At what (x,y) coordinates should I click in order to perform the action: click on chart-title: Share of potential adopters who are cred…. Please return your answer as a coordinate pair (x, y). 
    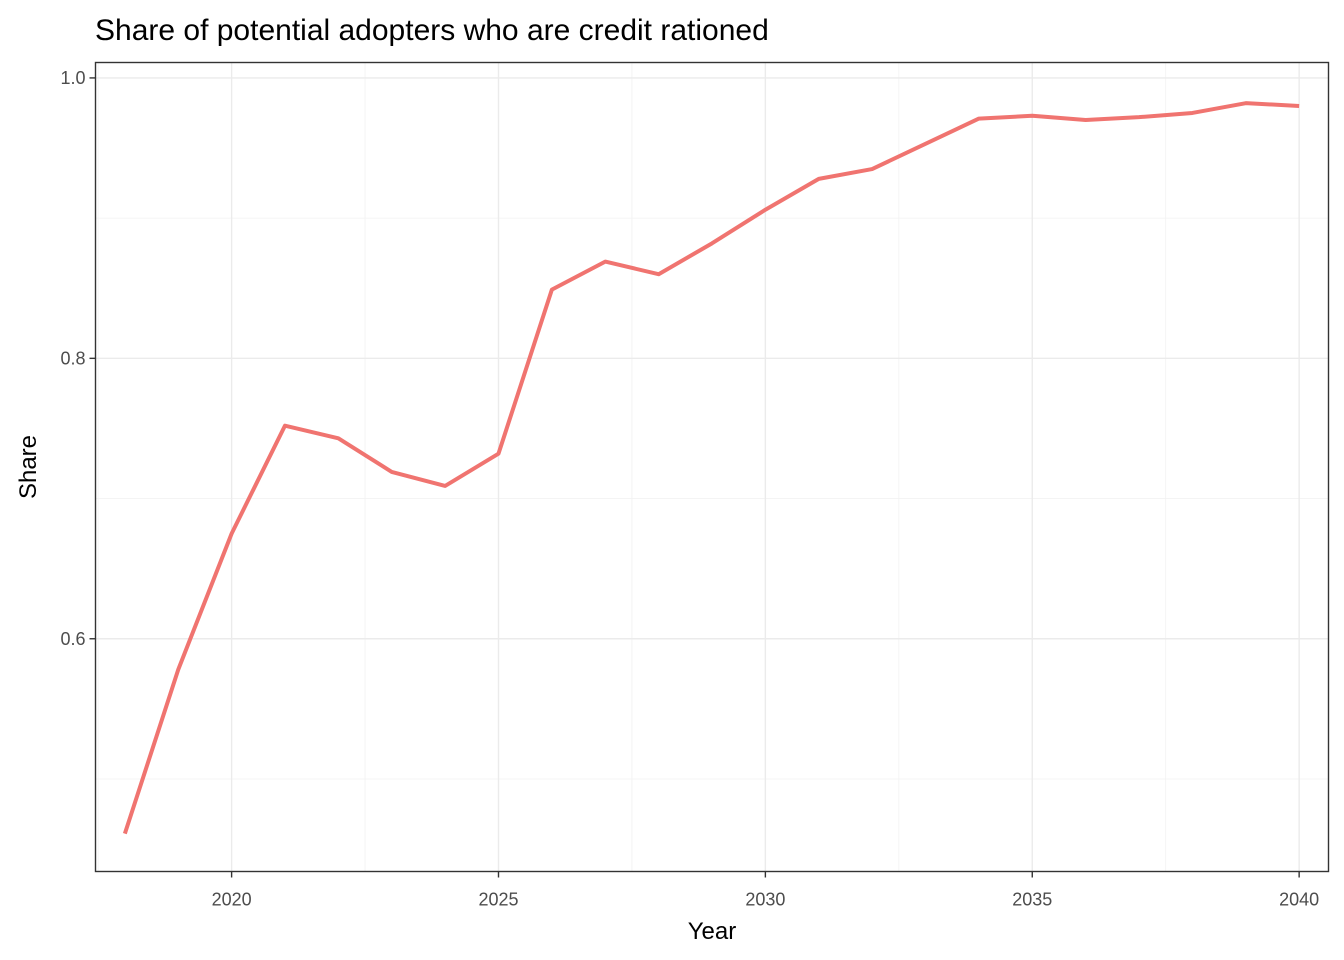
    Looking at the image, I should click on (432, 30).